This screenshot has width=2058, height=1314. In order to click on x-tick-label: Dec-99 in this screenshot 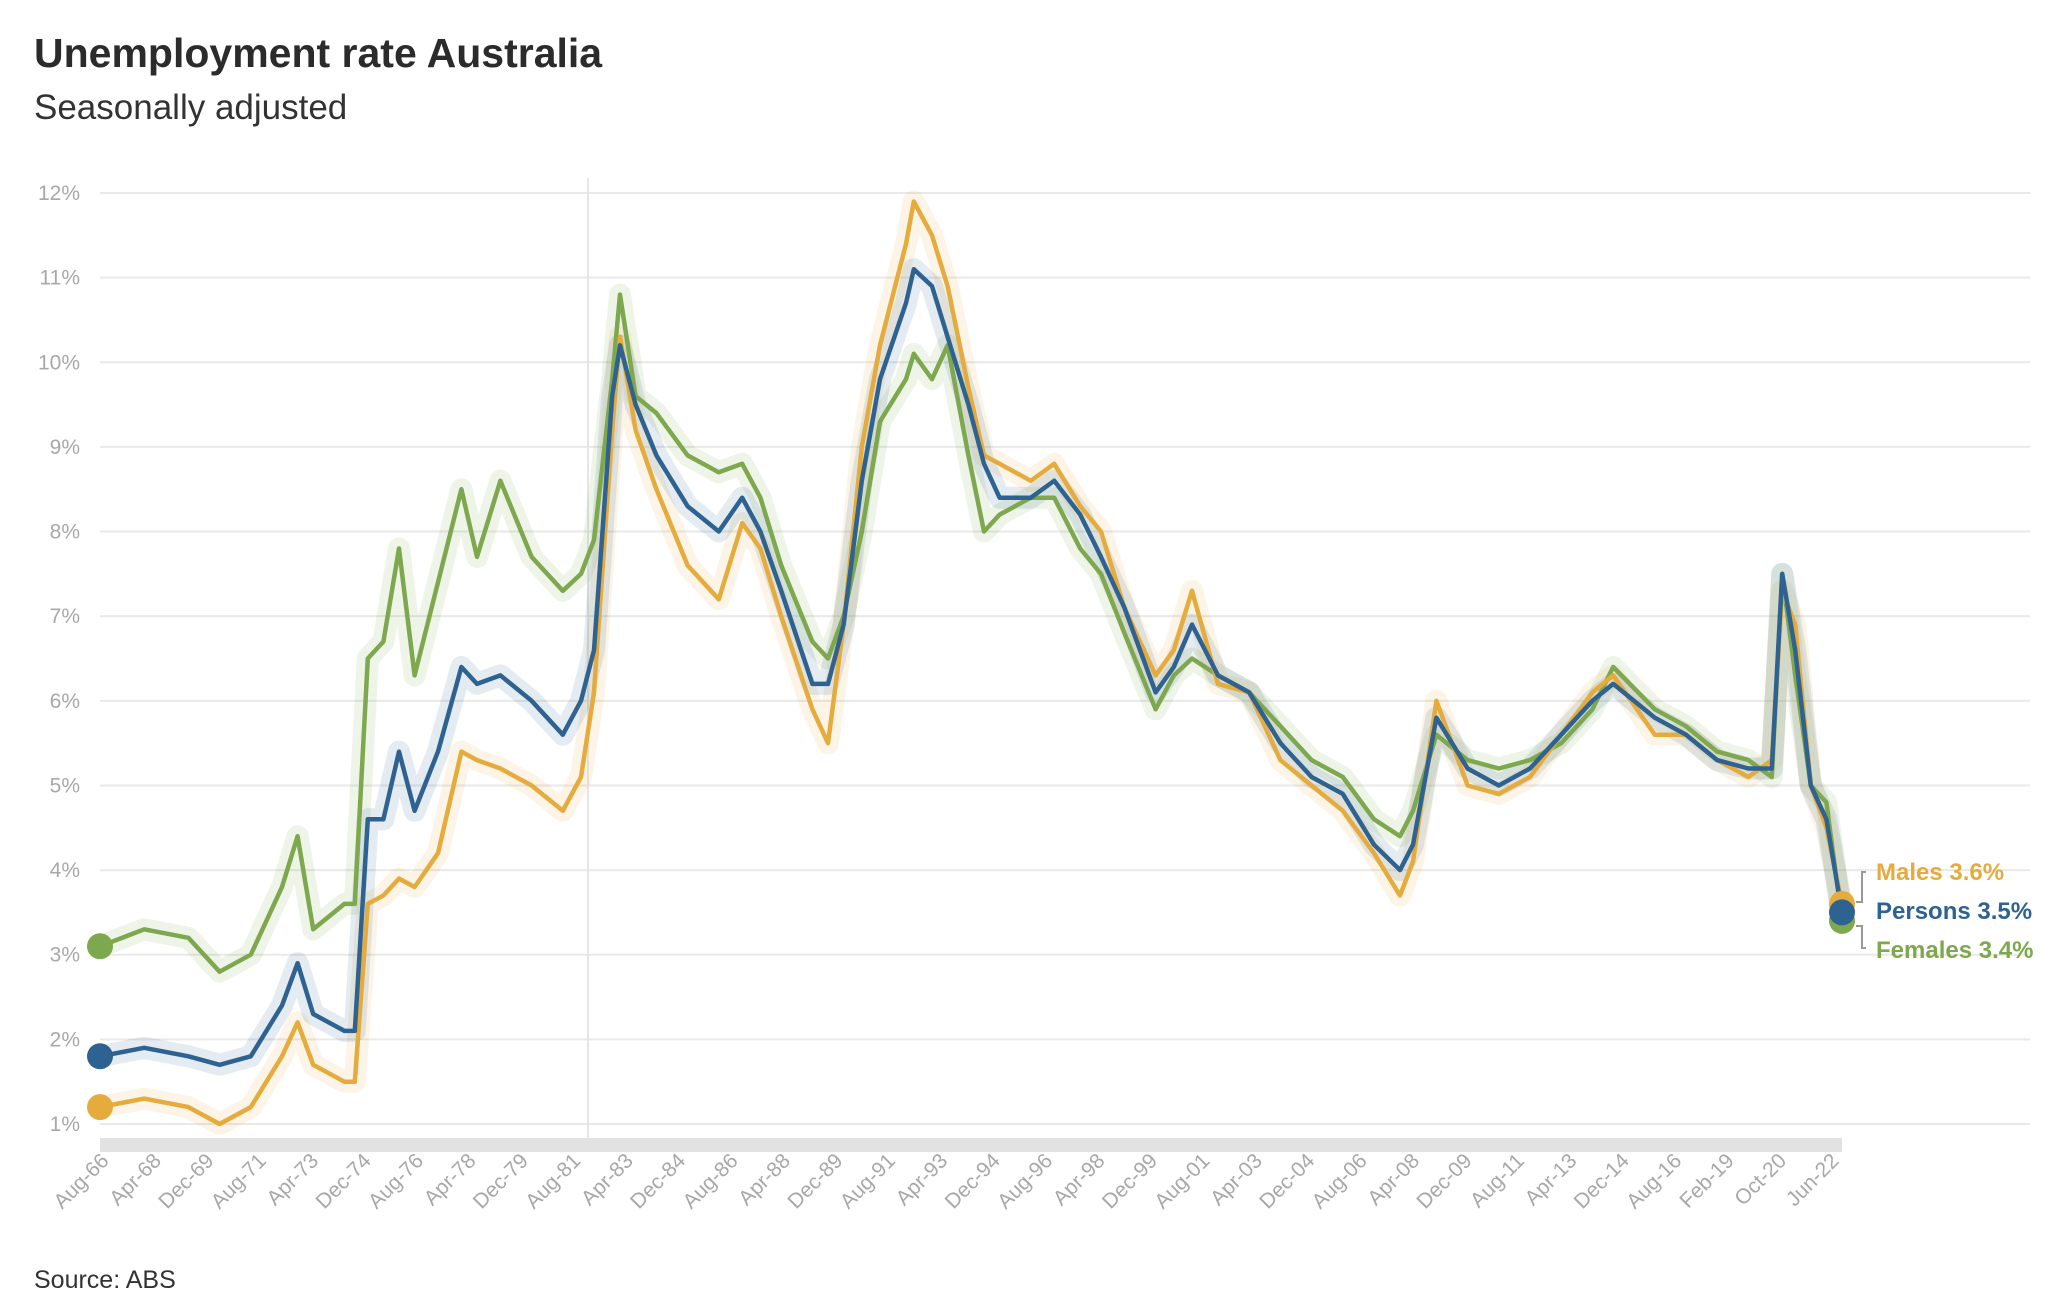, I will do `click(1130, 1181)`.